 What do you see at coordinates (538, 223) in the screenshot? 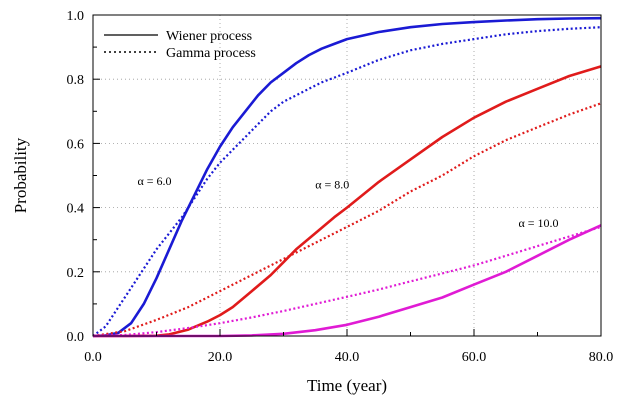
I see `alpha-annotation: α = 10.0` at bounding box center [538, 223].